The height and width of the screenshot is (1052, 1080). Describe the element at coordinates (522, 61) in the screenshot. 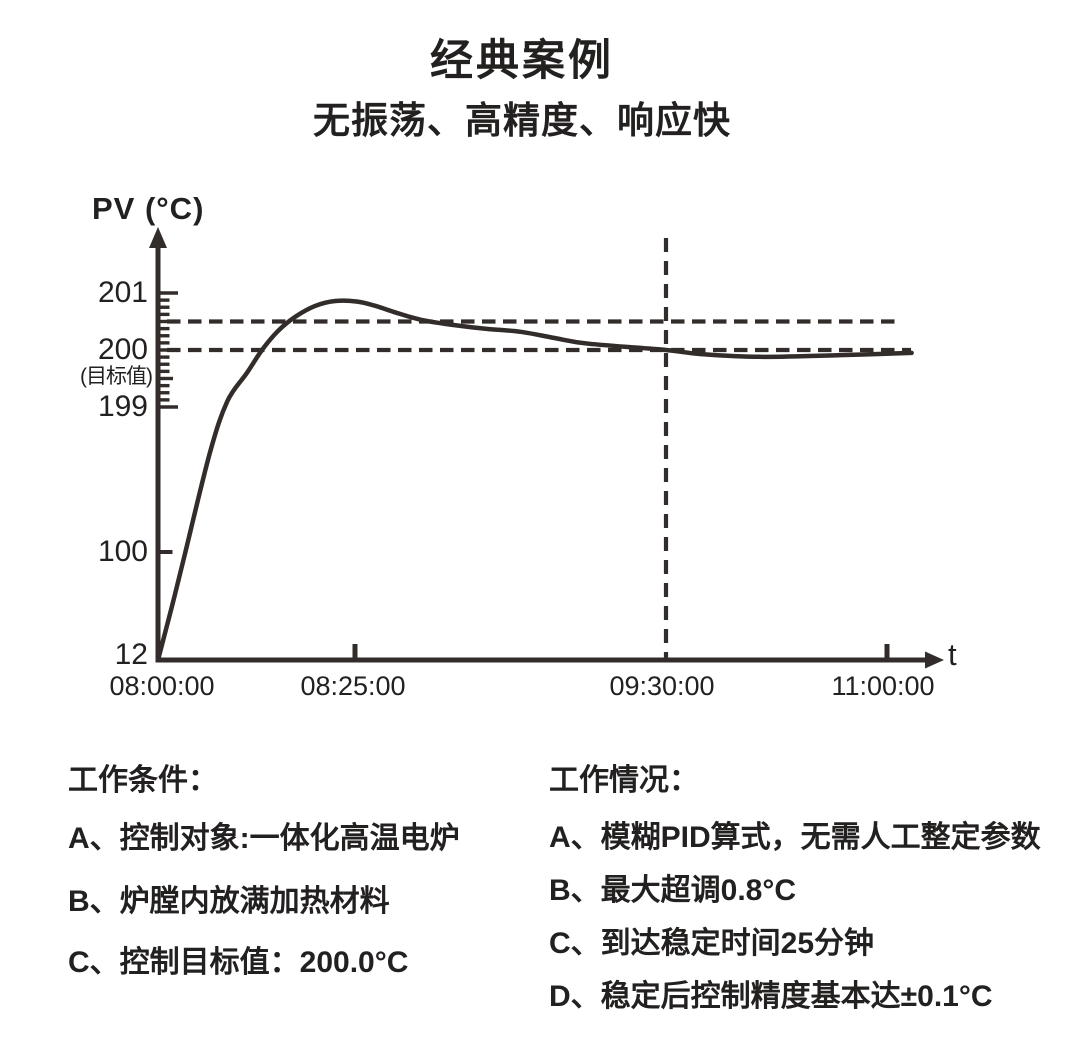

I see `page-title: 经典案例` at that location.